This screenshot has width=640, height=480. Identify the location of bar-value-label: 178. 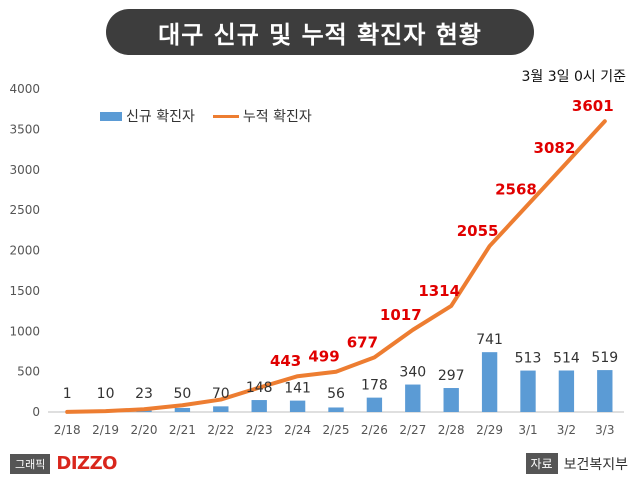
(374, 386).